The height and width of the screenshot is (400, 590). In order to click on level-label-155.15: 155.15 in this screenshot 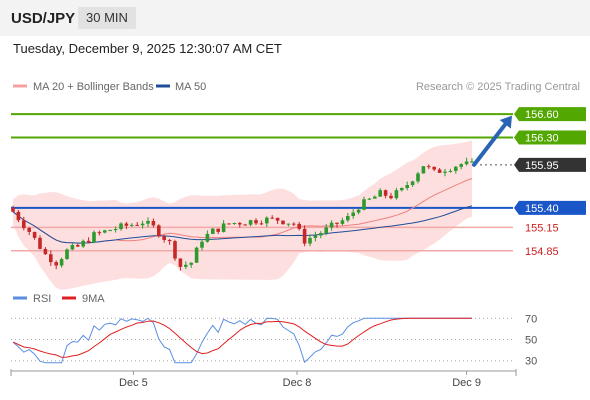, I will do `click(542, 228)`.